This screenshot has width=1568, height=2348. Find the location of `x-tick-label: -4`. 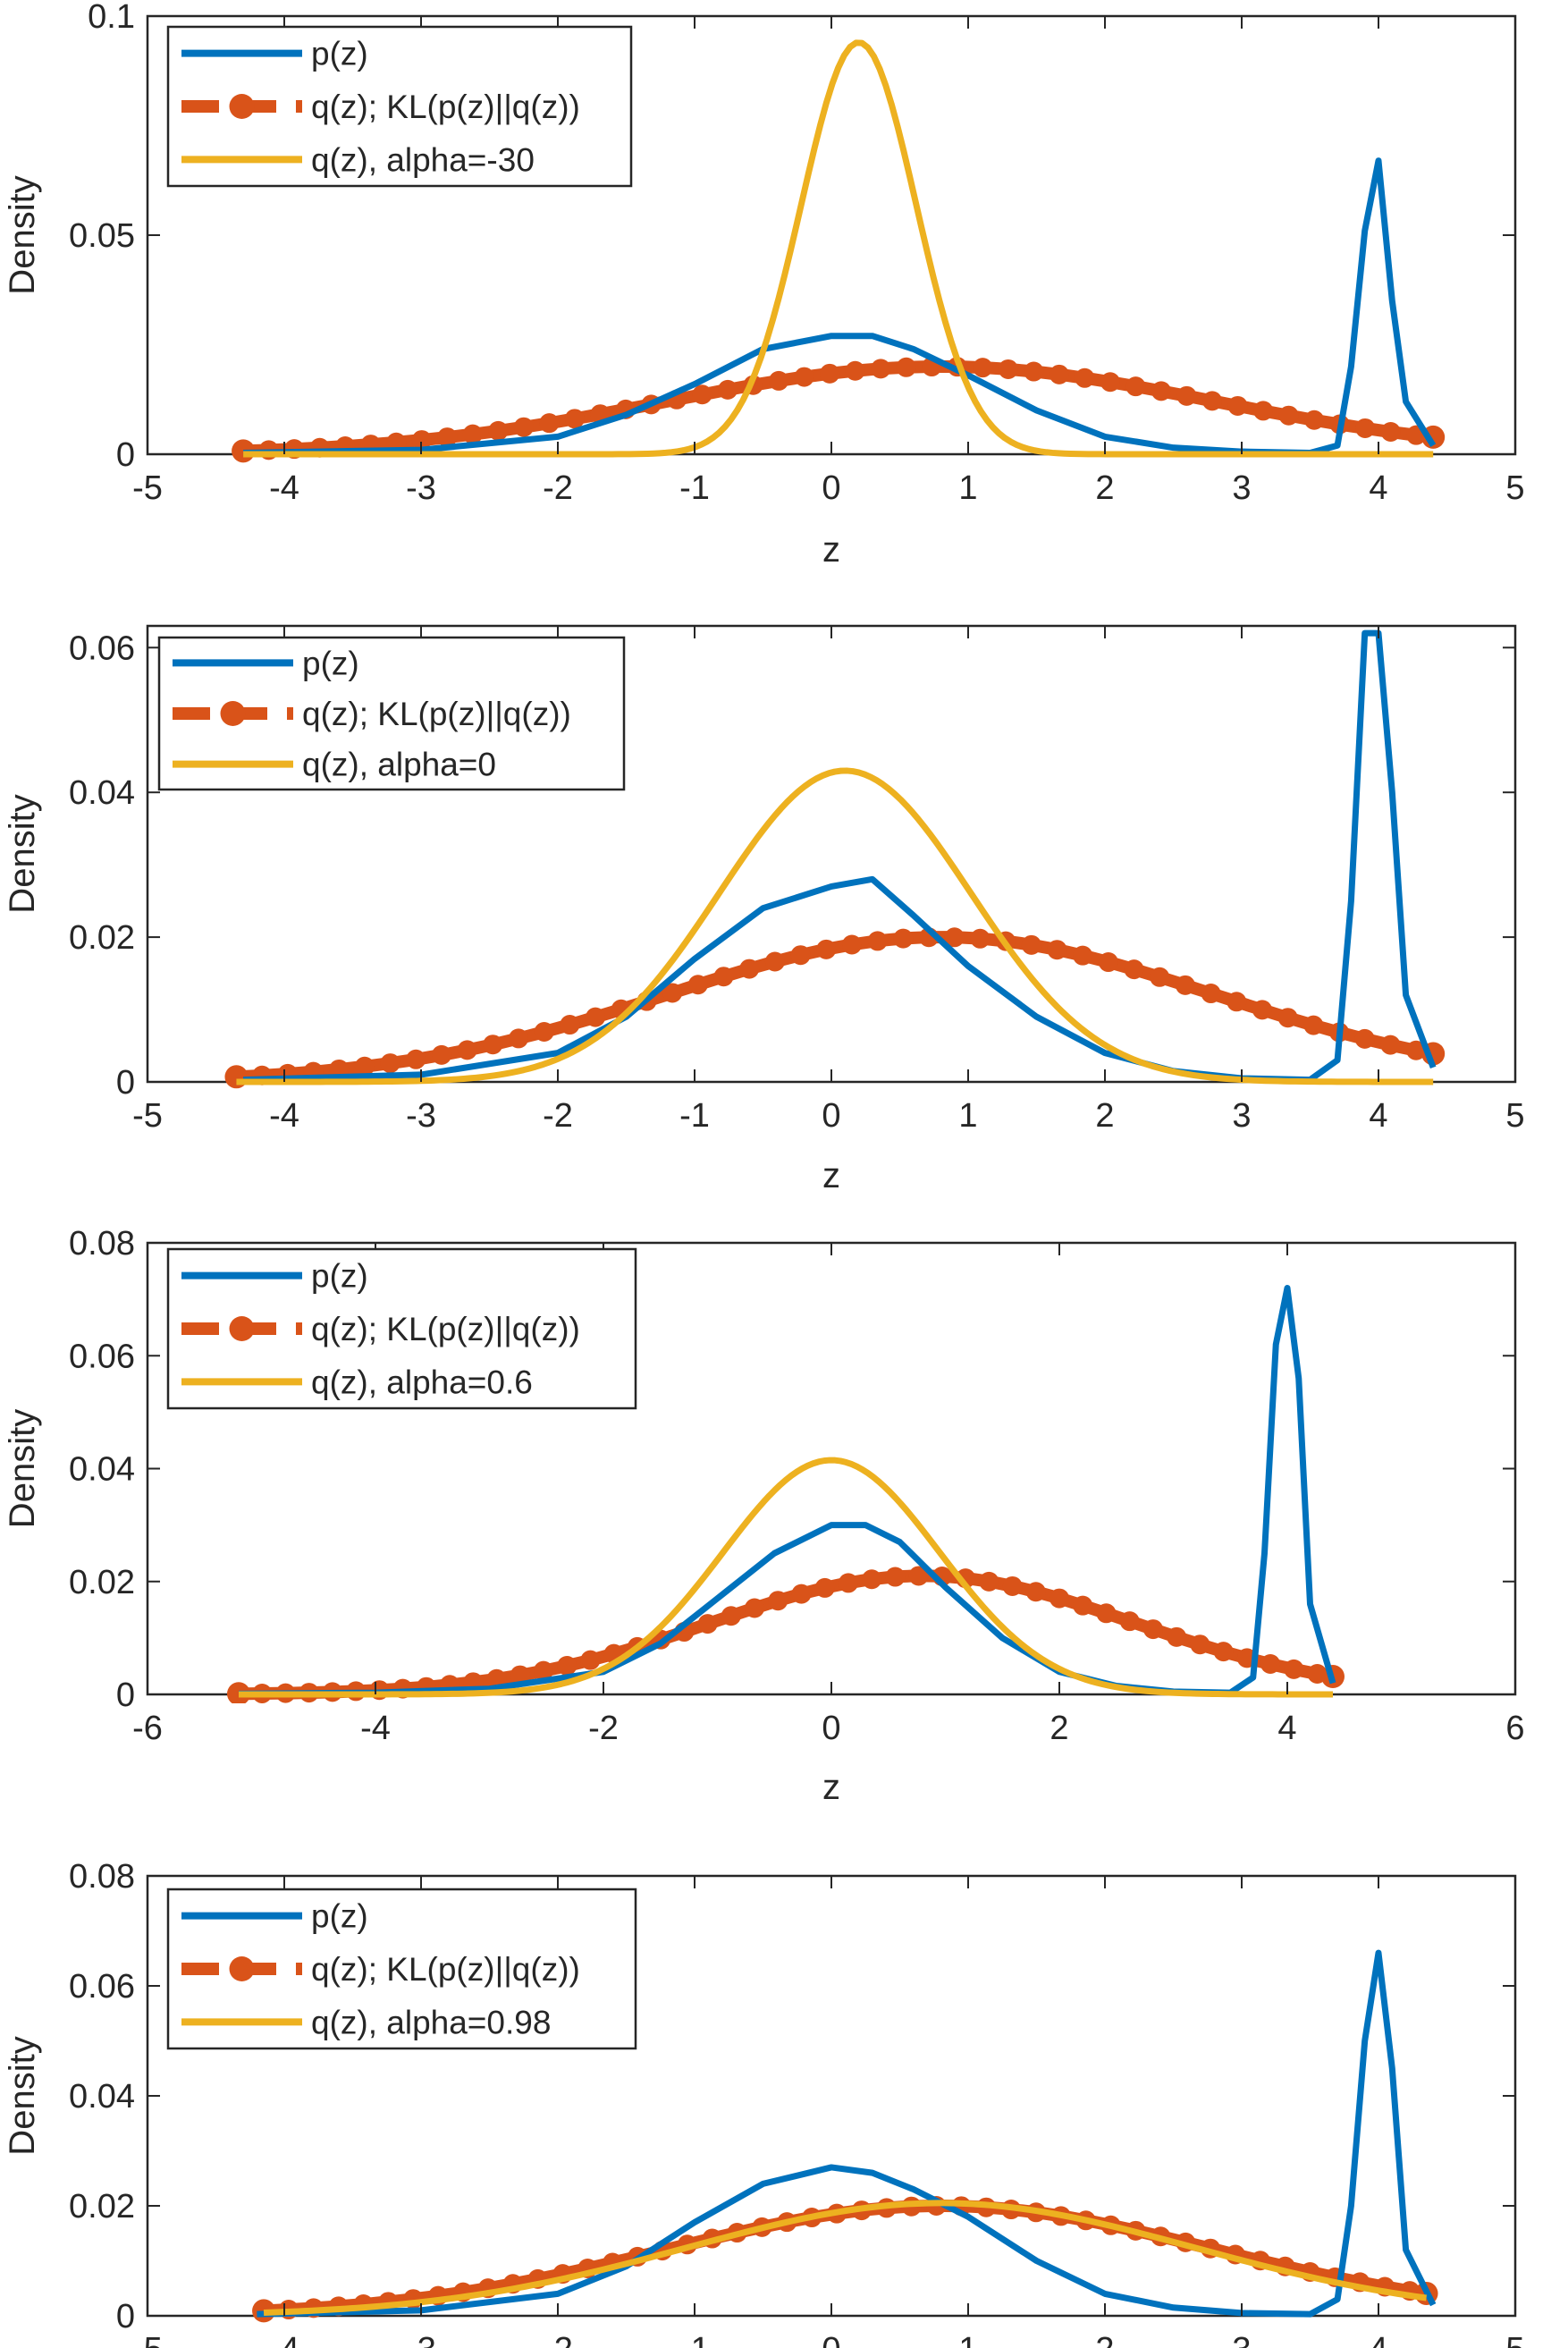

x-tick-label: -4 is located at coordinates (284, 488).